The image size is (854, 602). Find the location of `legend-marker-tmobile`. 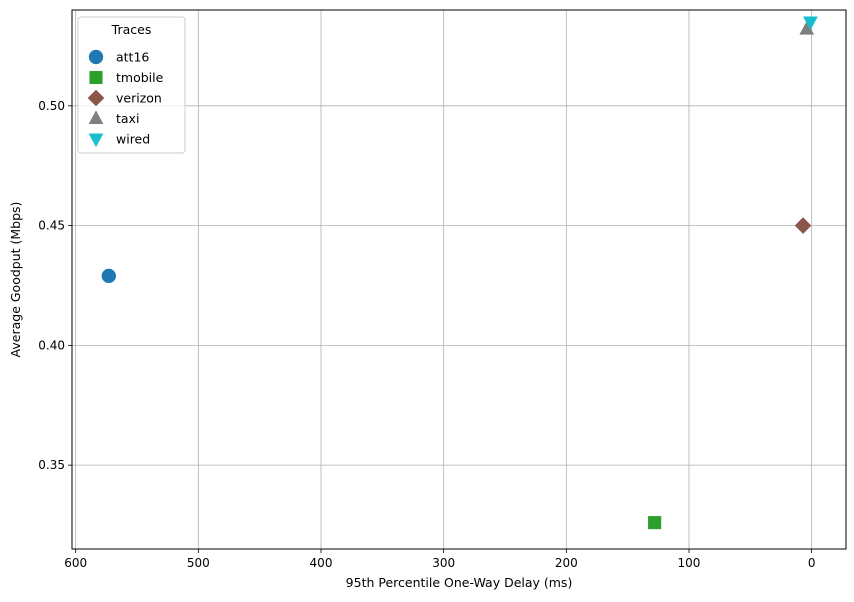

legend-marker-tmobile is located at coordinates (96, 77).